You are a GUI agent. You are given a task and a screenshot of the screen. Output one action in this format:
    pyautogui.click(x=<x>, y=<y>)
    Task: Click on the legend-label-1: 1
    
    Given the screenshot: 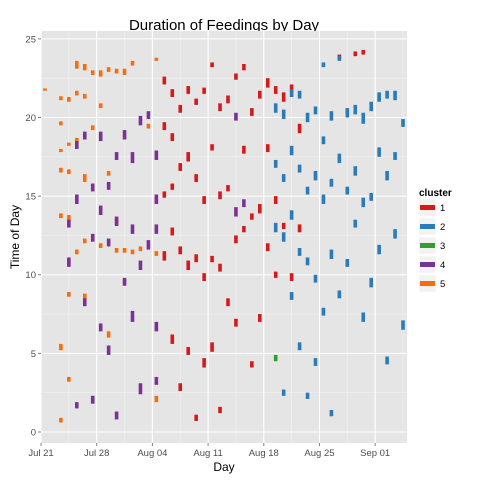 What is the action you would take?
    pyautogui.click(x=442, y=208)
    